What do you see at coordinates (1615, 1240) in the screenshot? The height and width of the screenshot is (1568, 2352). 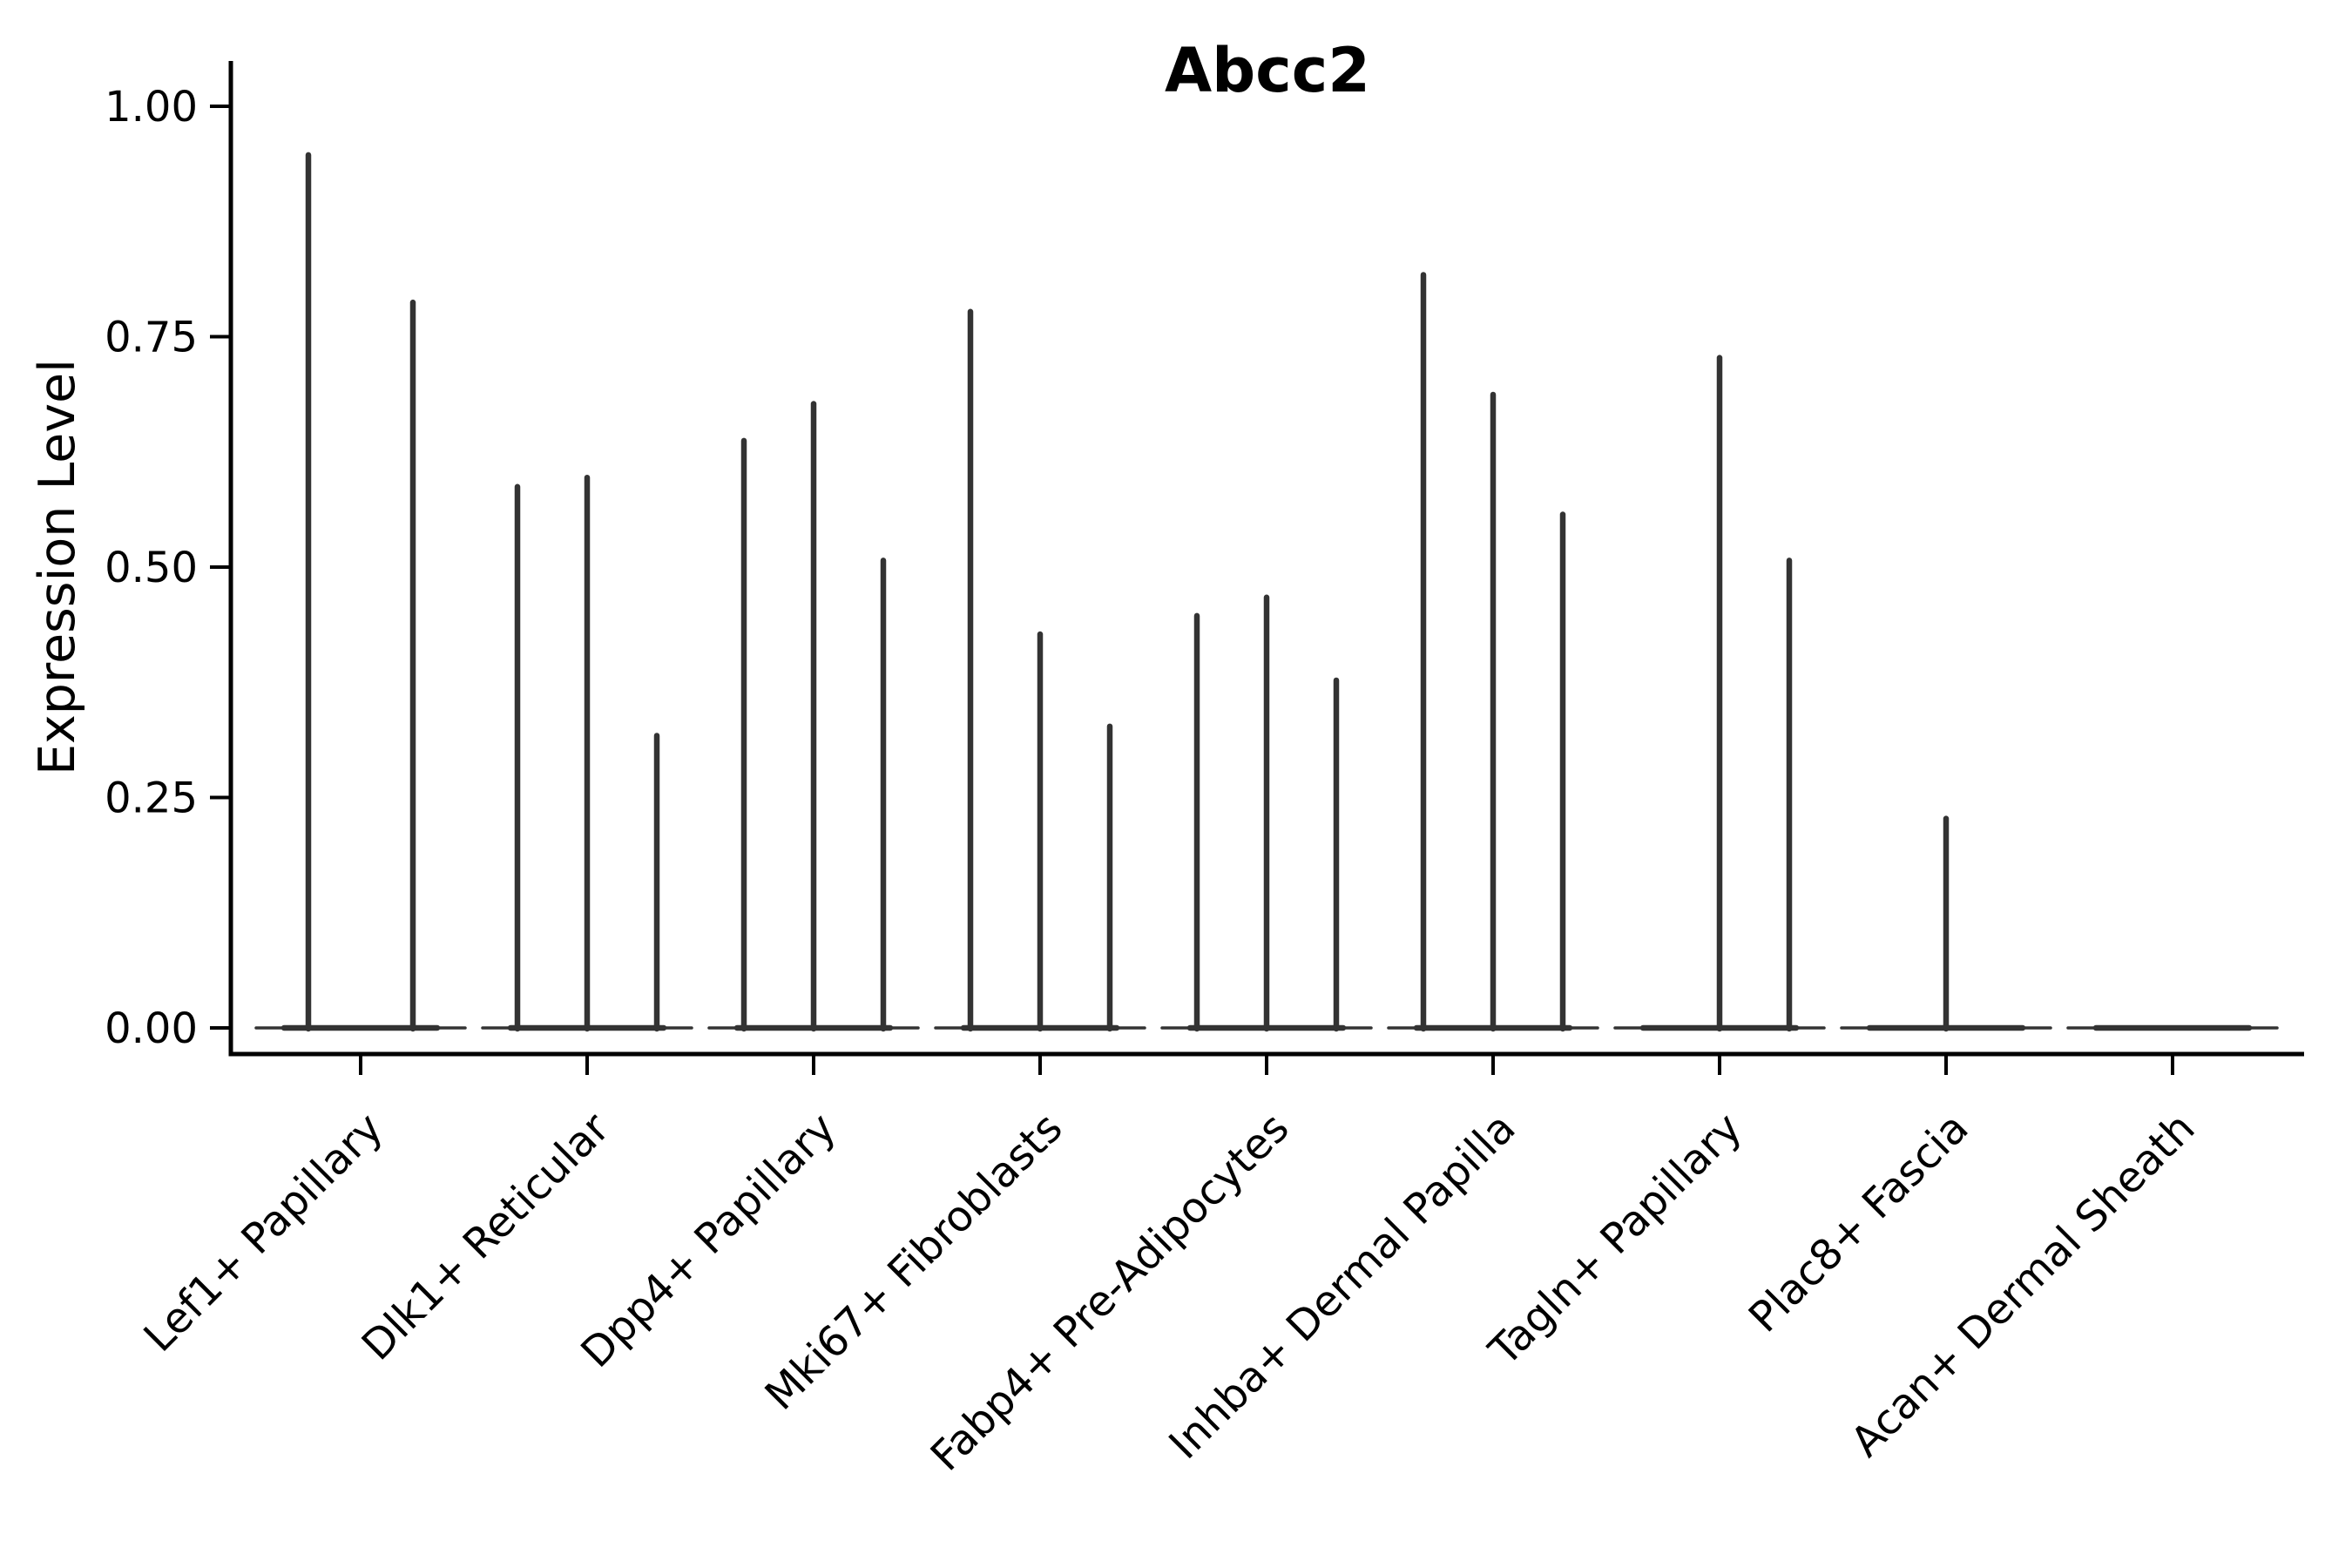 I see `x-tick-label: Tagln+ Papillary` at bounding box center [1615, 1240].